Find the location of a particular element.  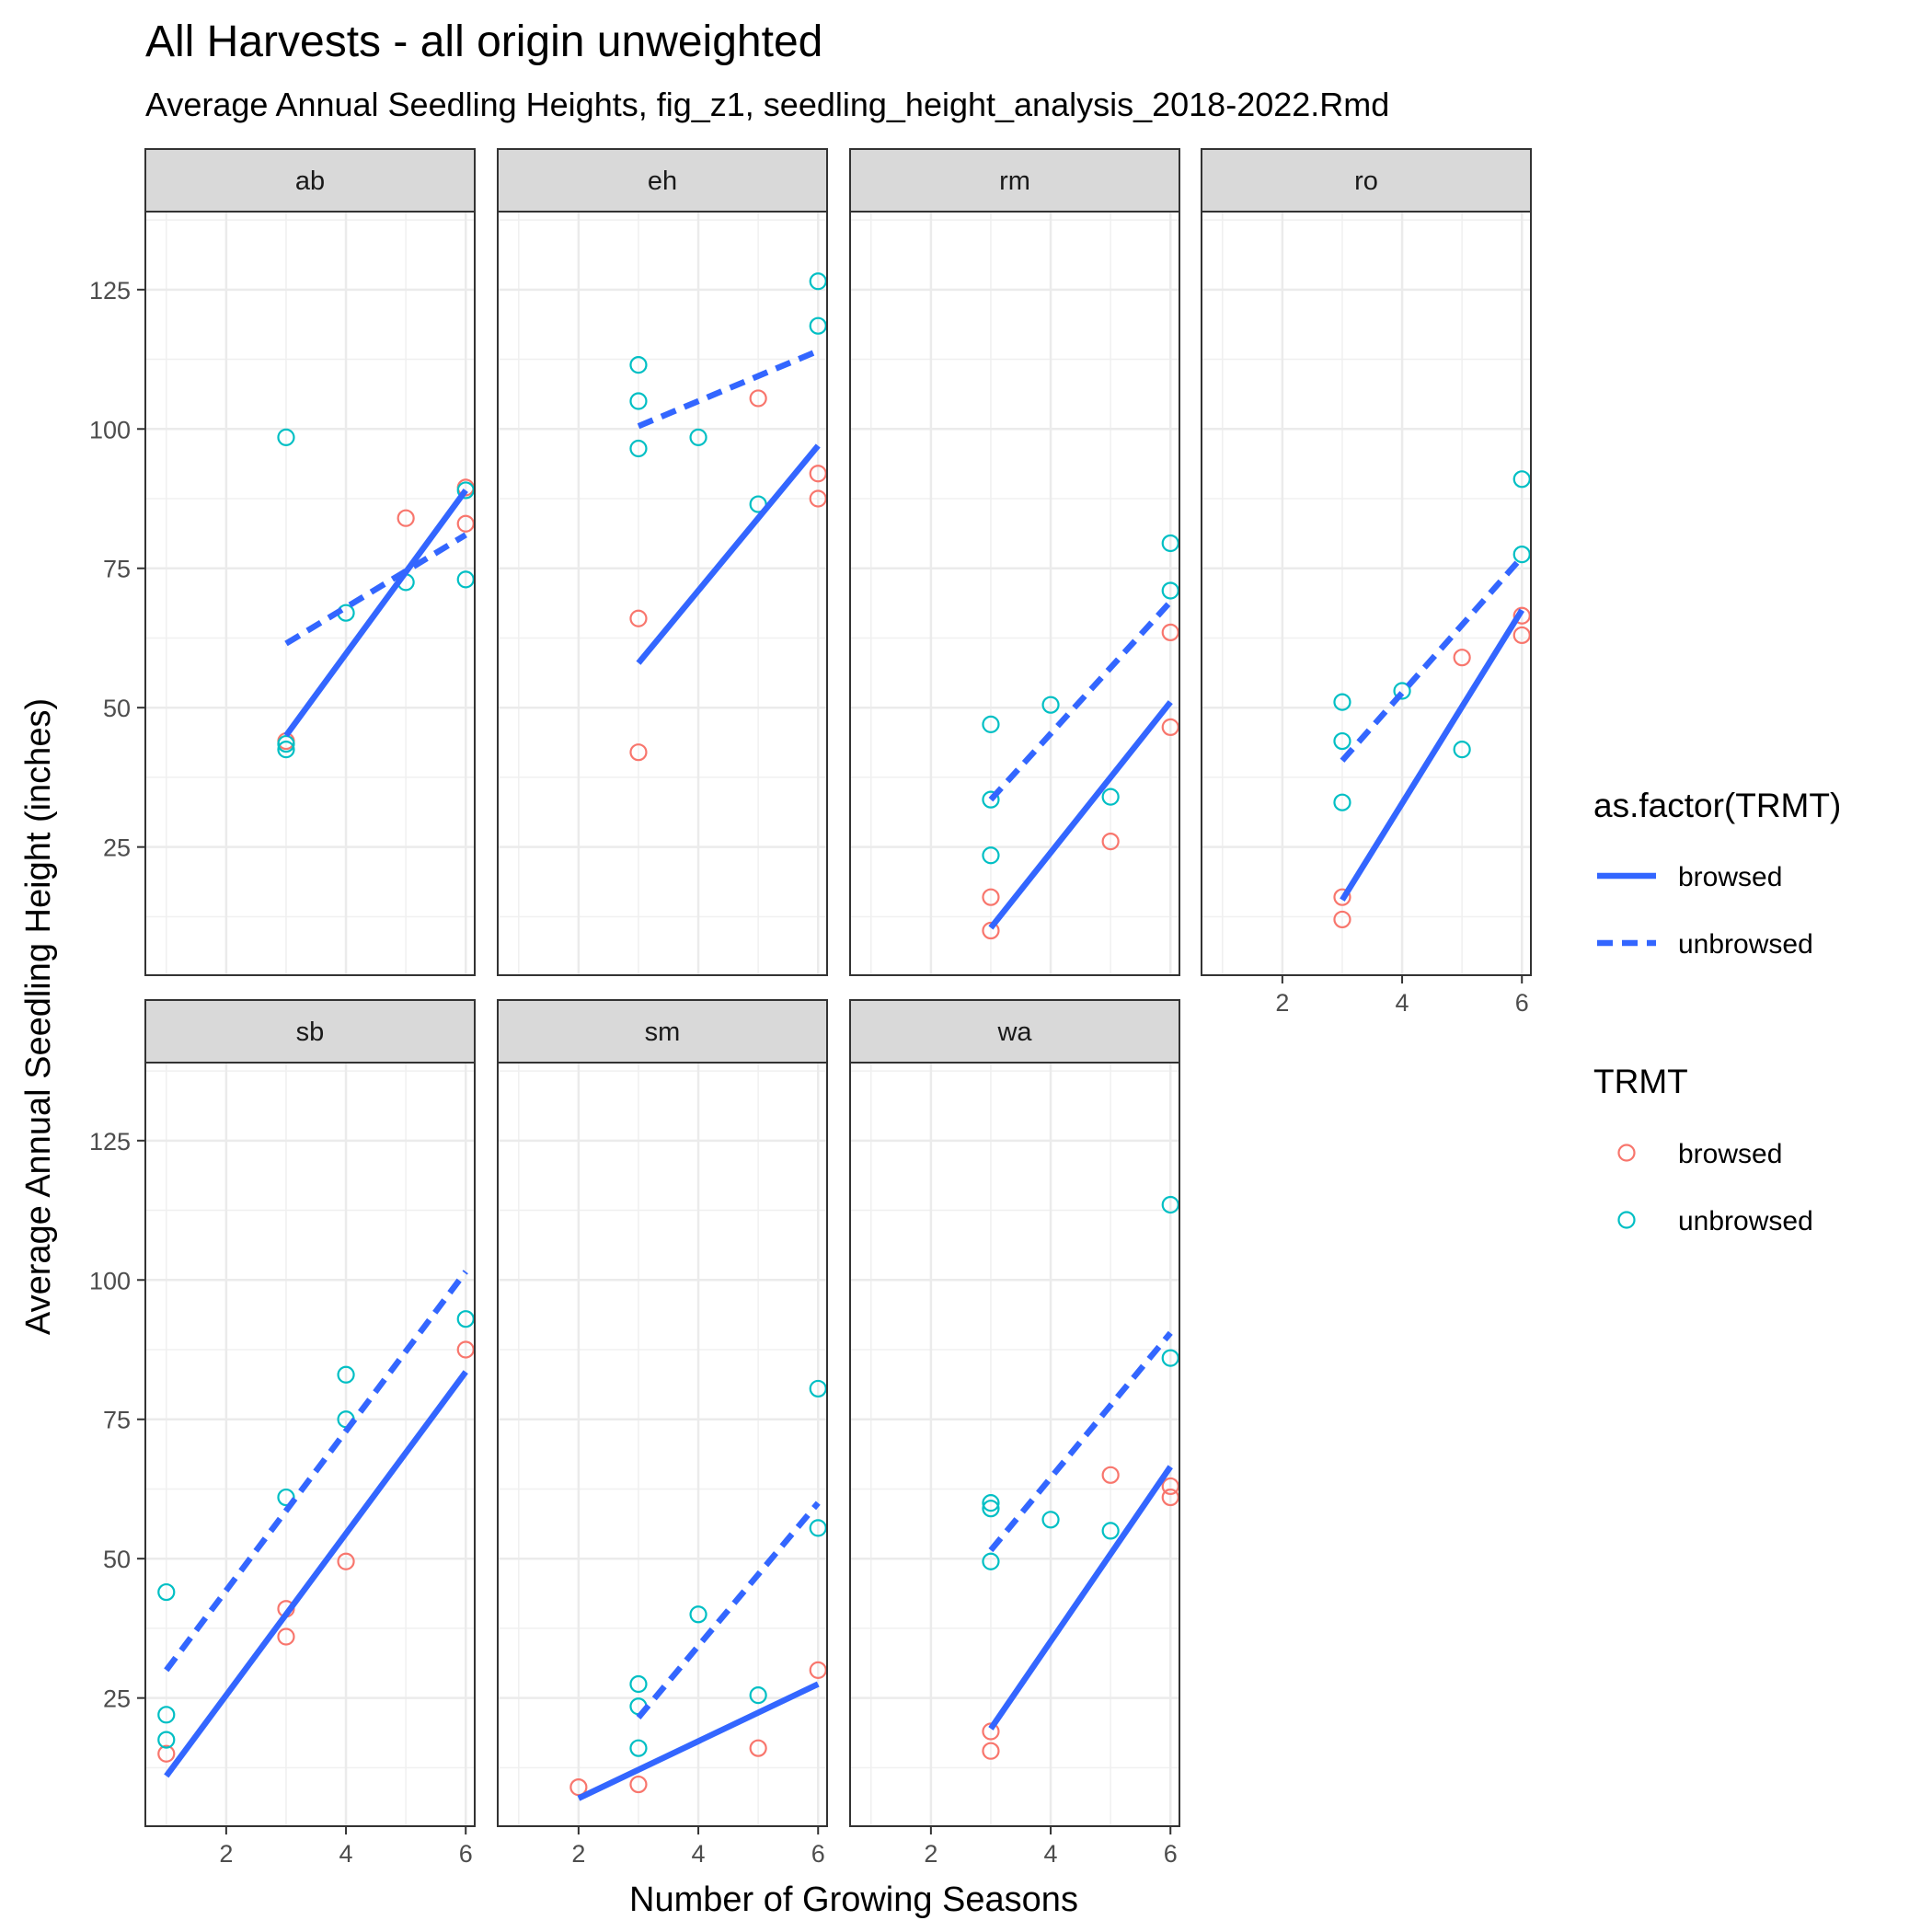

facet-panel-eh: eh is located at coordinates (662, 562).